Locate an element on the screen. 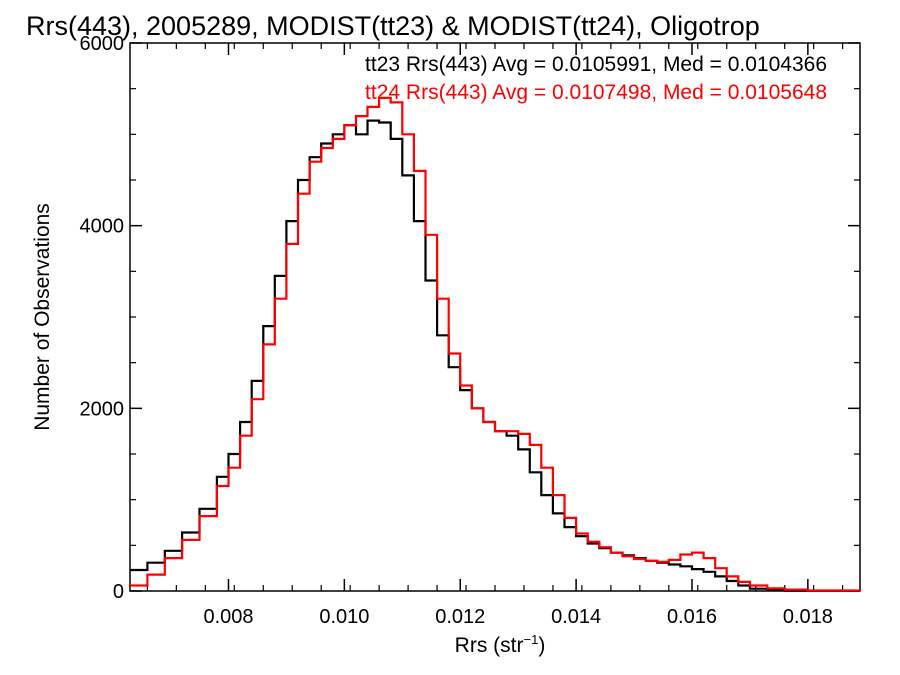 The image size is (900, 675). y-tick-label: 2000 is located at coordinates (102, 409).